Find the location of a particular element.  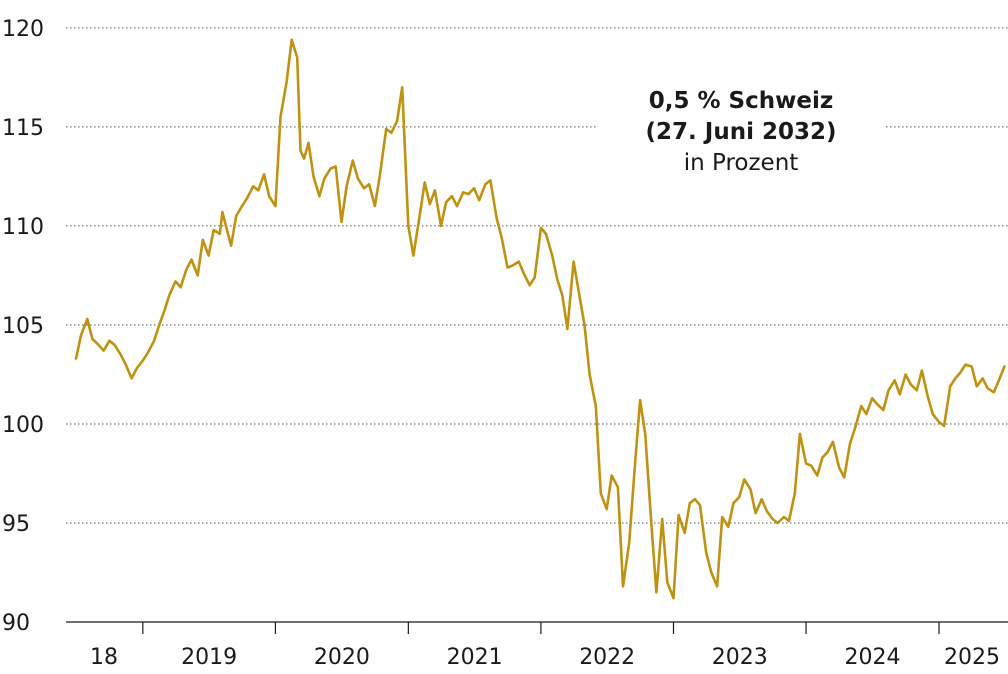

x-tick-label: 18 is located at coordinates (104, 657).